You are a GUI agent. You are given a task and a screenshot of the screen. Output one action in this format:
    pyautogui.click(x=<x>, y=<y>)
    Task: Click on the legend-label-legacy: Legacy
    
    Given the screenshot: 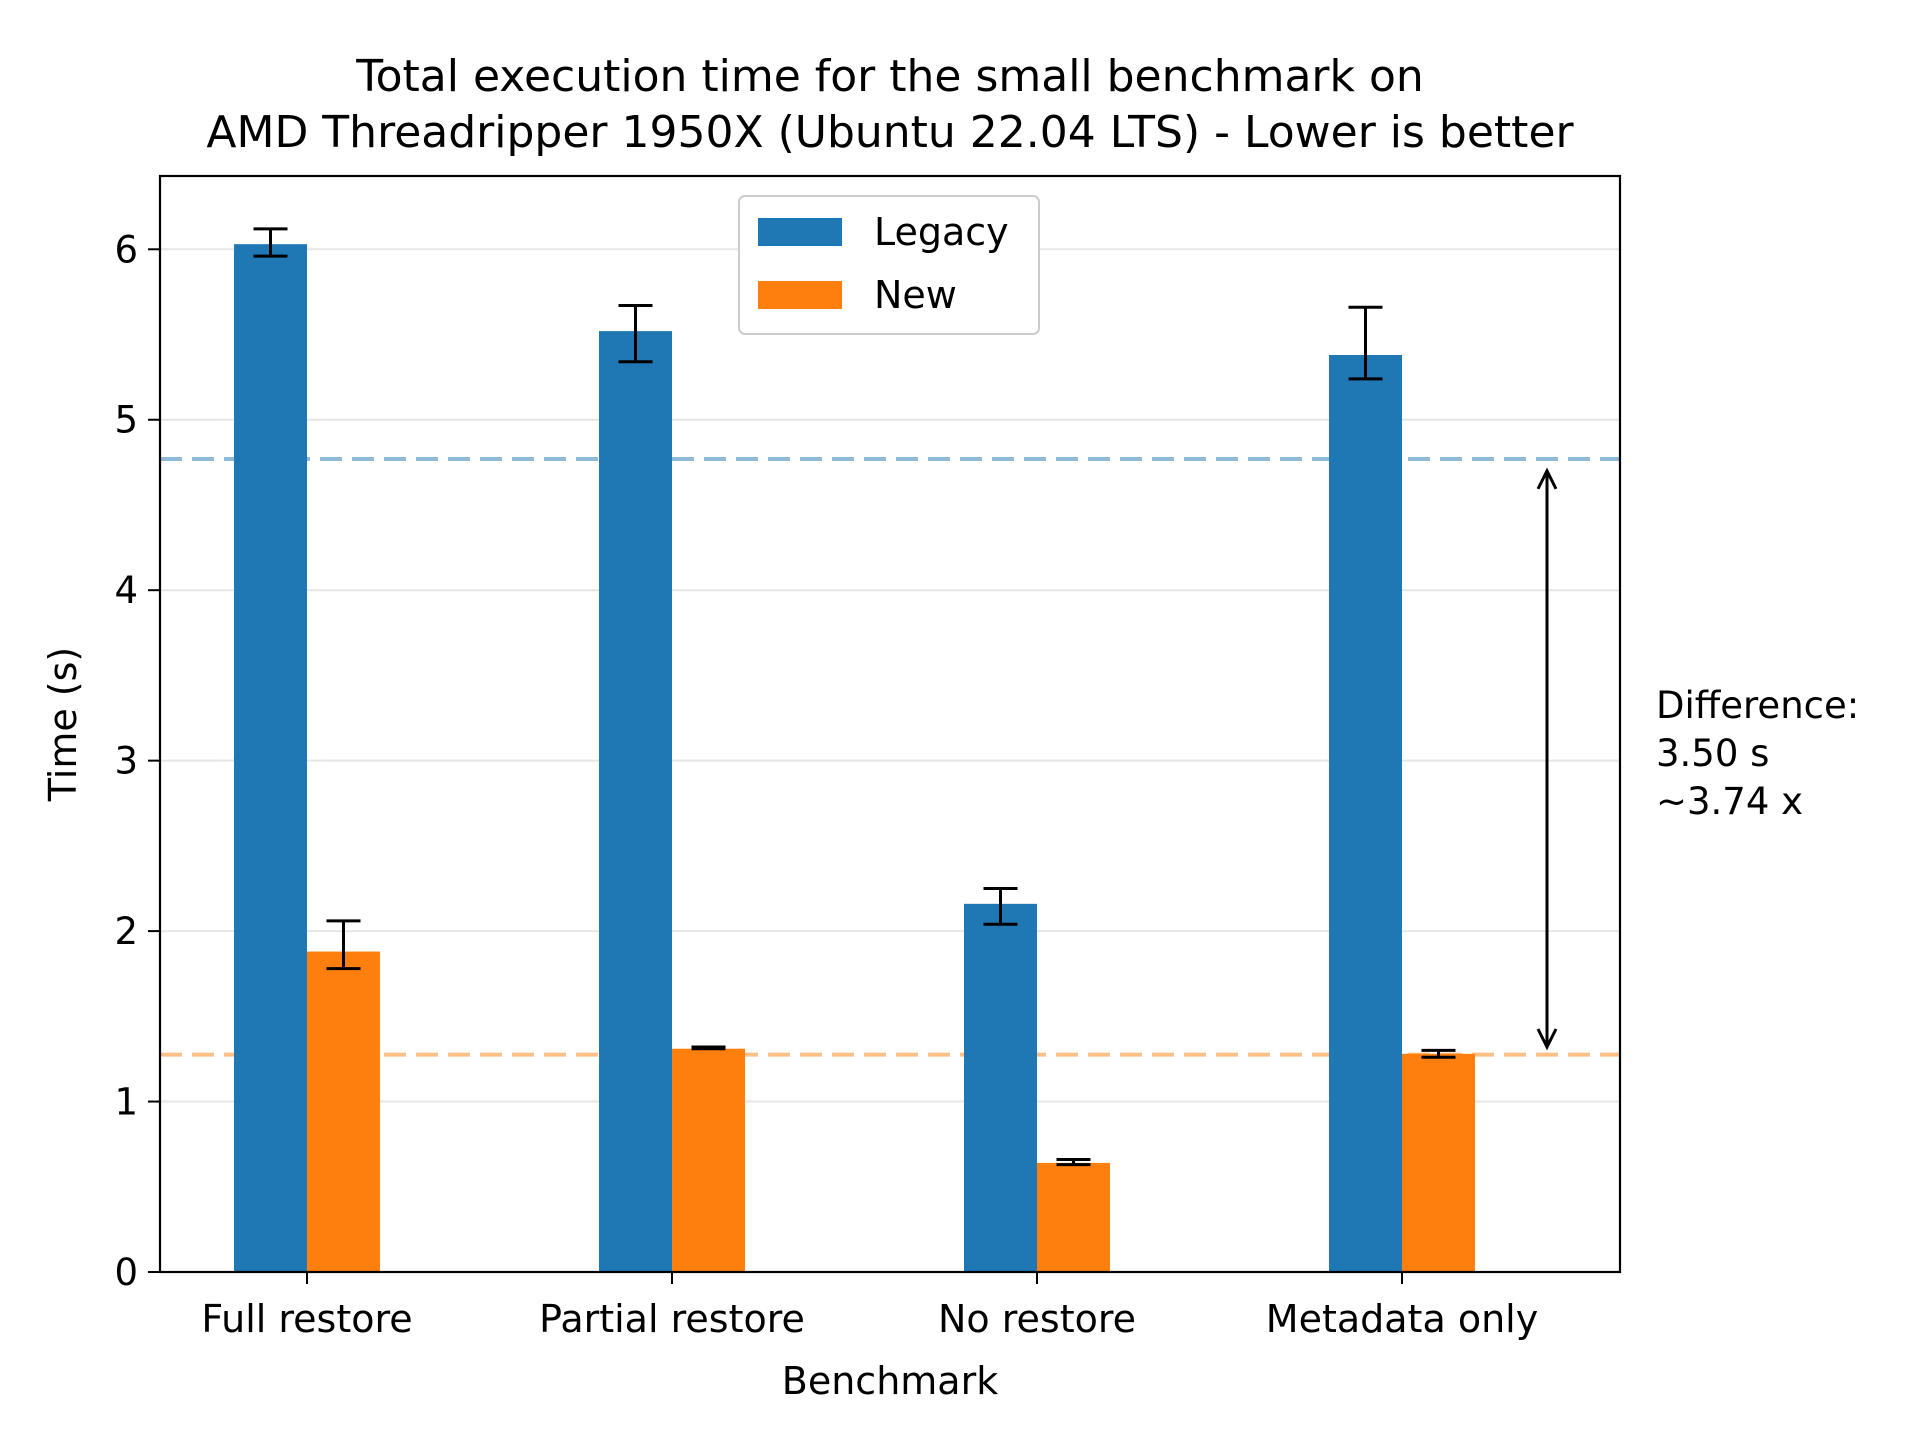 What is the action you would take?
    pyautogui.click(x=941, y=232)
    